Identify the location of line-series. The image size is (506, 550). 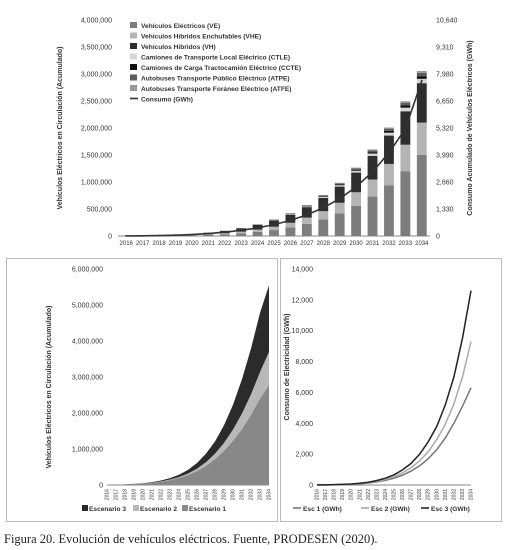
(394, 388).